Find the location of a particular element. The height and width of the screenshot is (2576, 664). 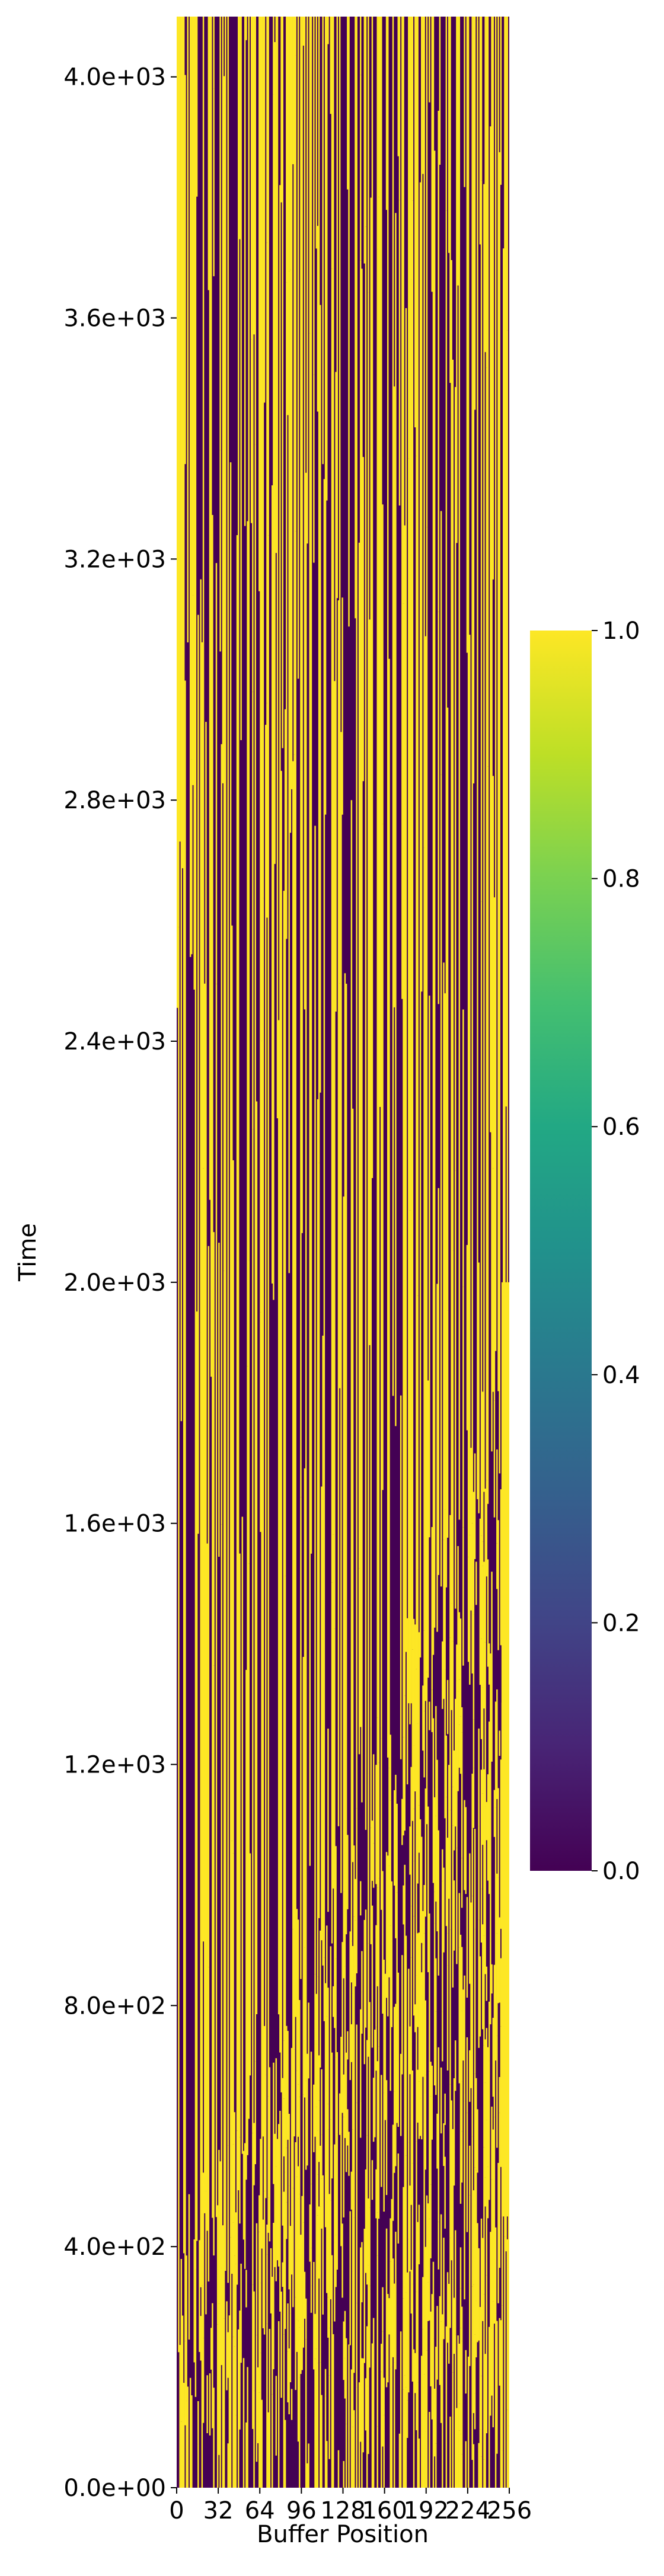

y-tick-label: 1.2e+03 is located at coordinates (114, 1765).